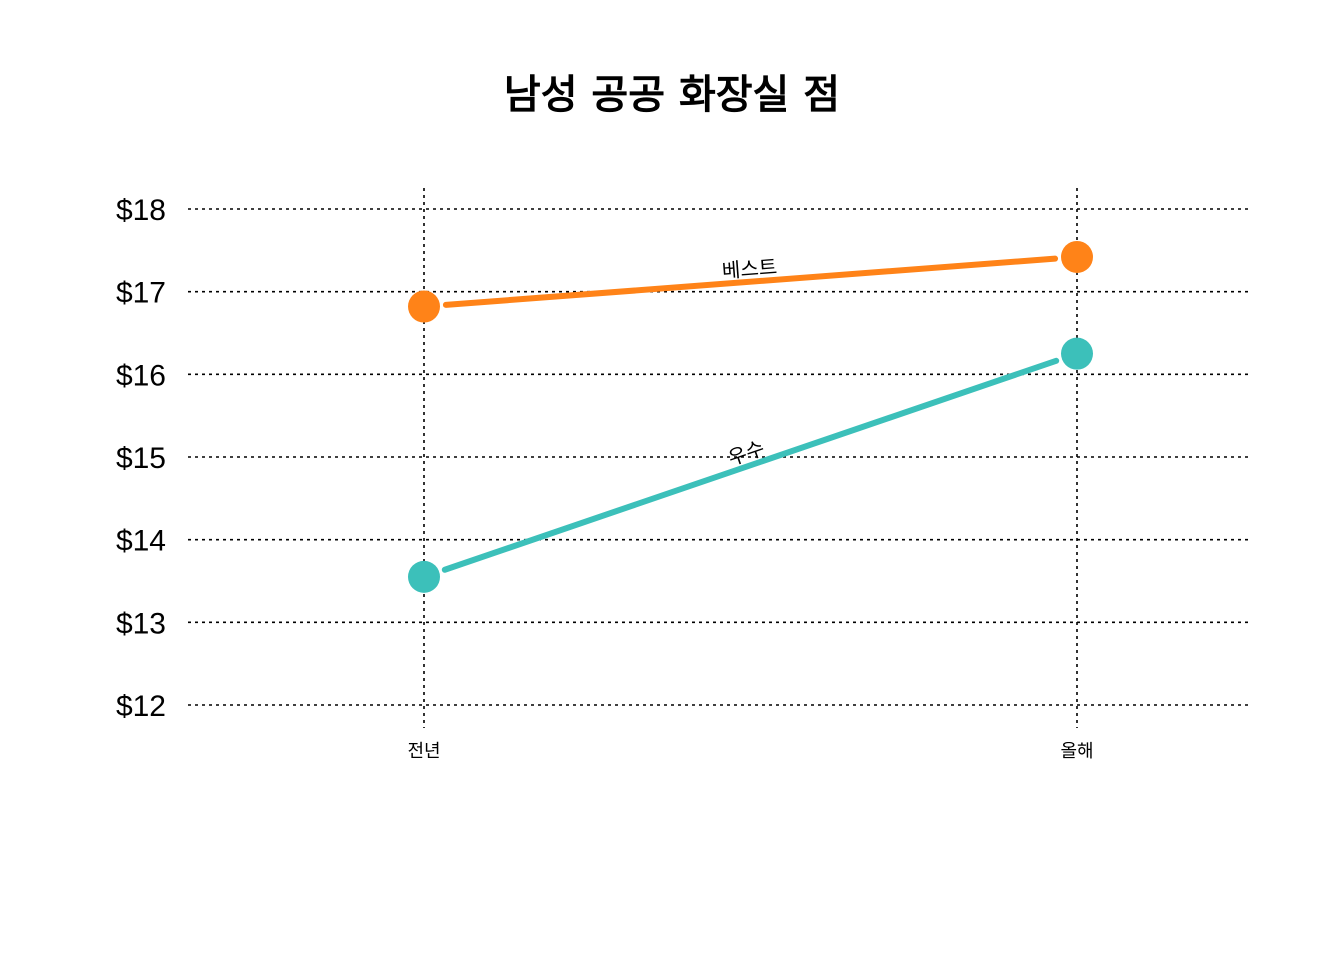 The width and height of the screenshot is (1344, 960). Describe the element at coordinates (749, 269) in the screenshot. I see `series-label: 베스트` at that location.